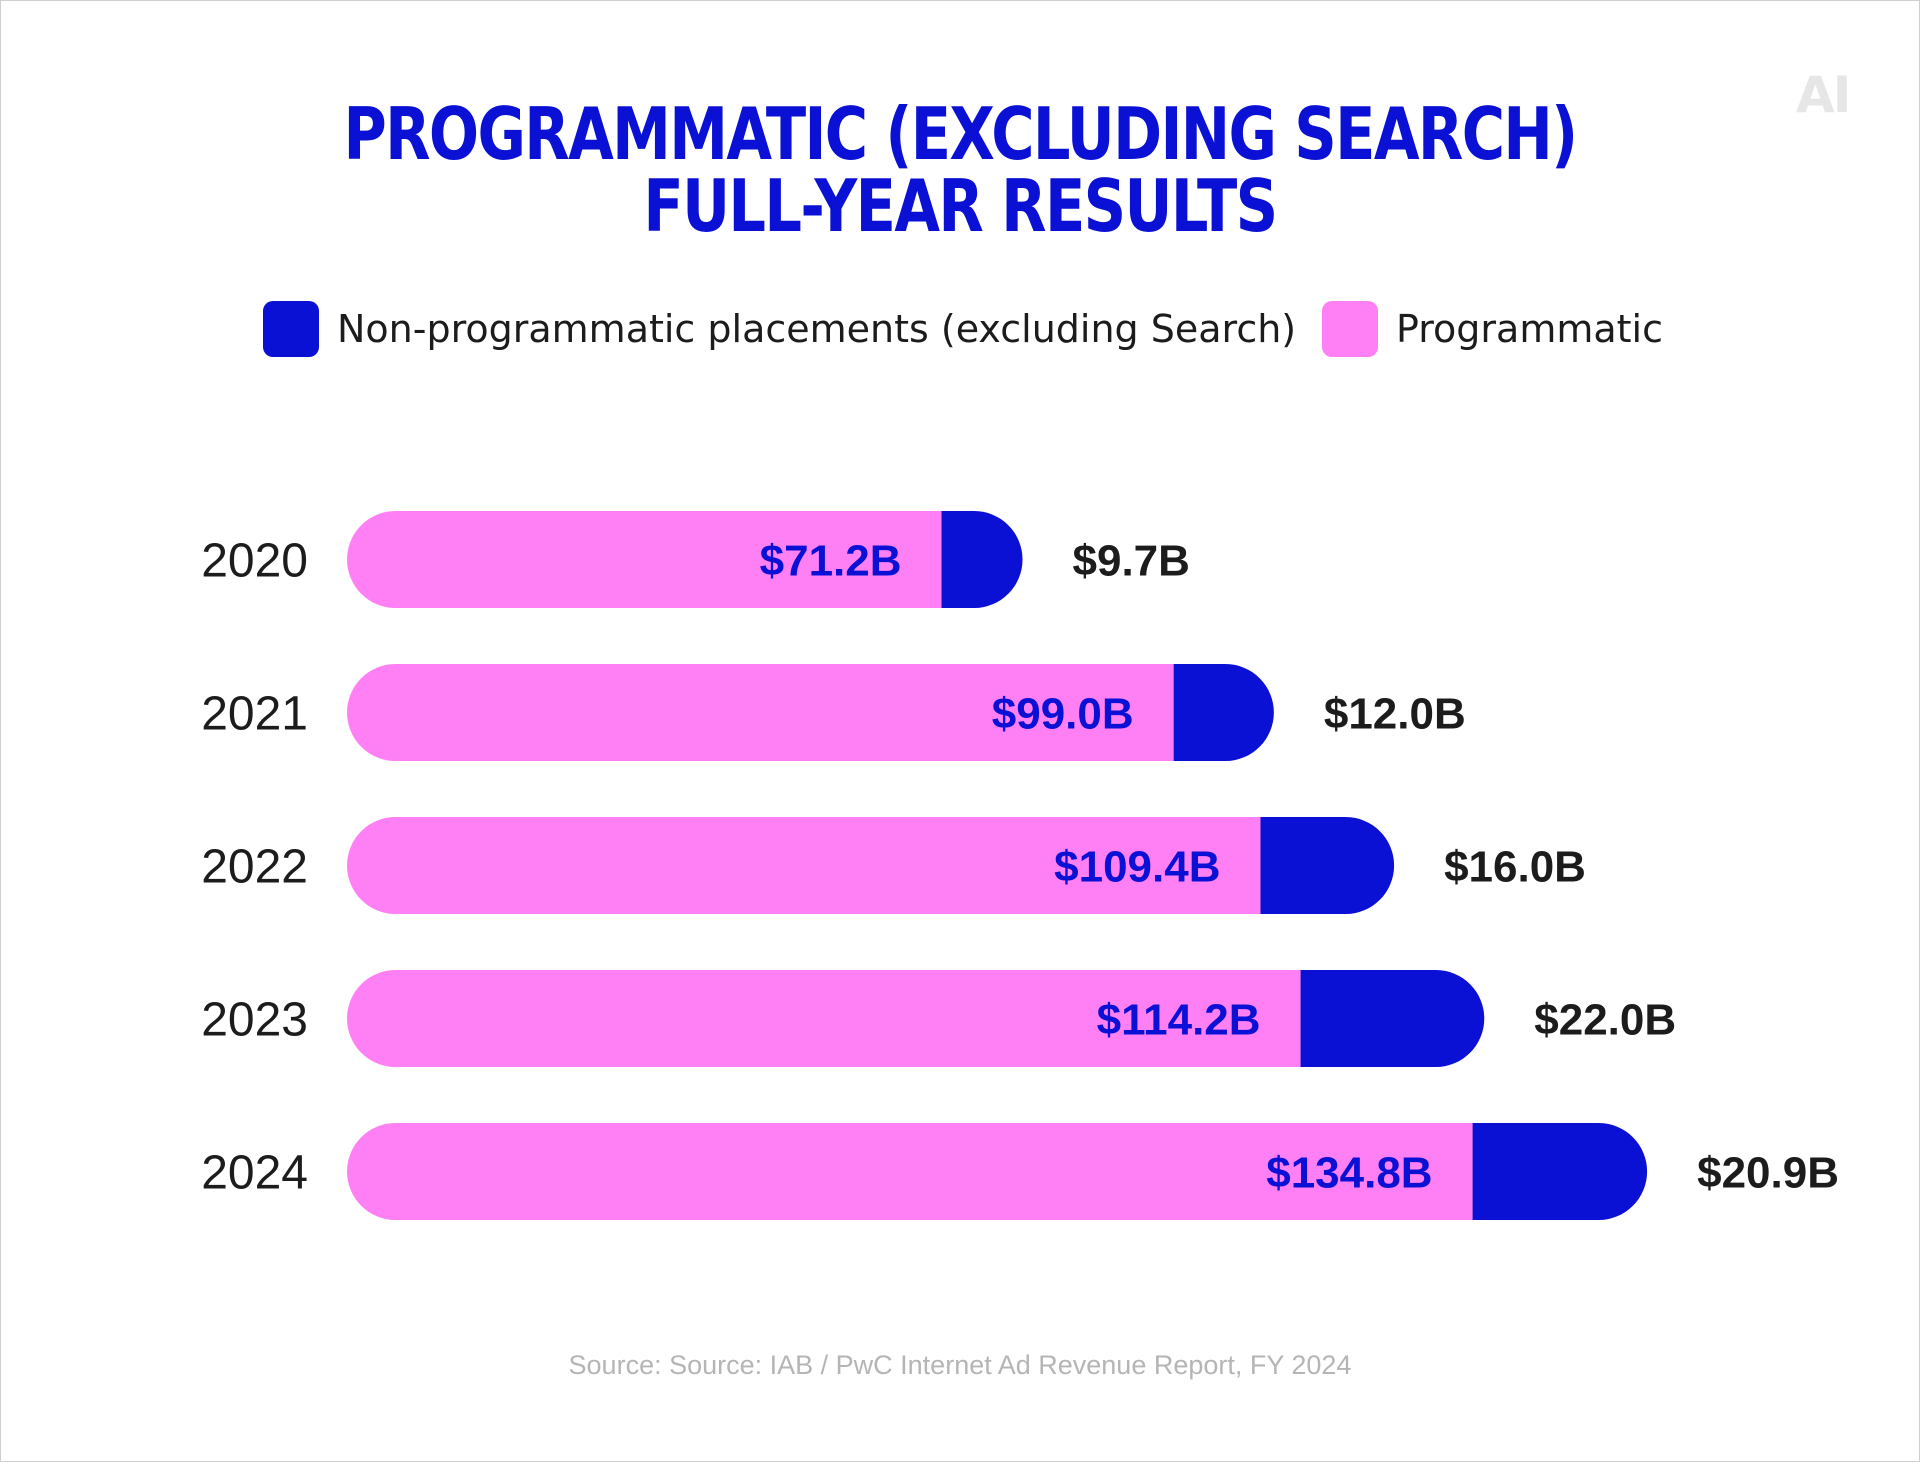 The height and width of the screenshot is (1462, 1920). What do you see at coordinates (1392, 1018) in the screenshot?
I see `bar-non-programmatic-2023` at bounding box center [1392, 1018].